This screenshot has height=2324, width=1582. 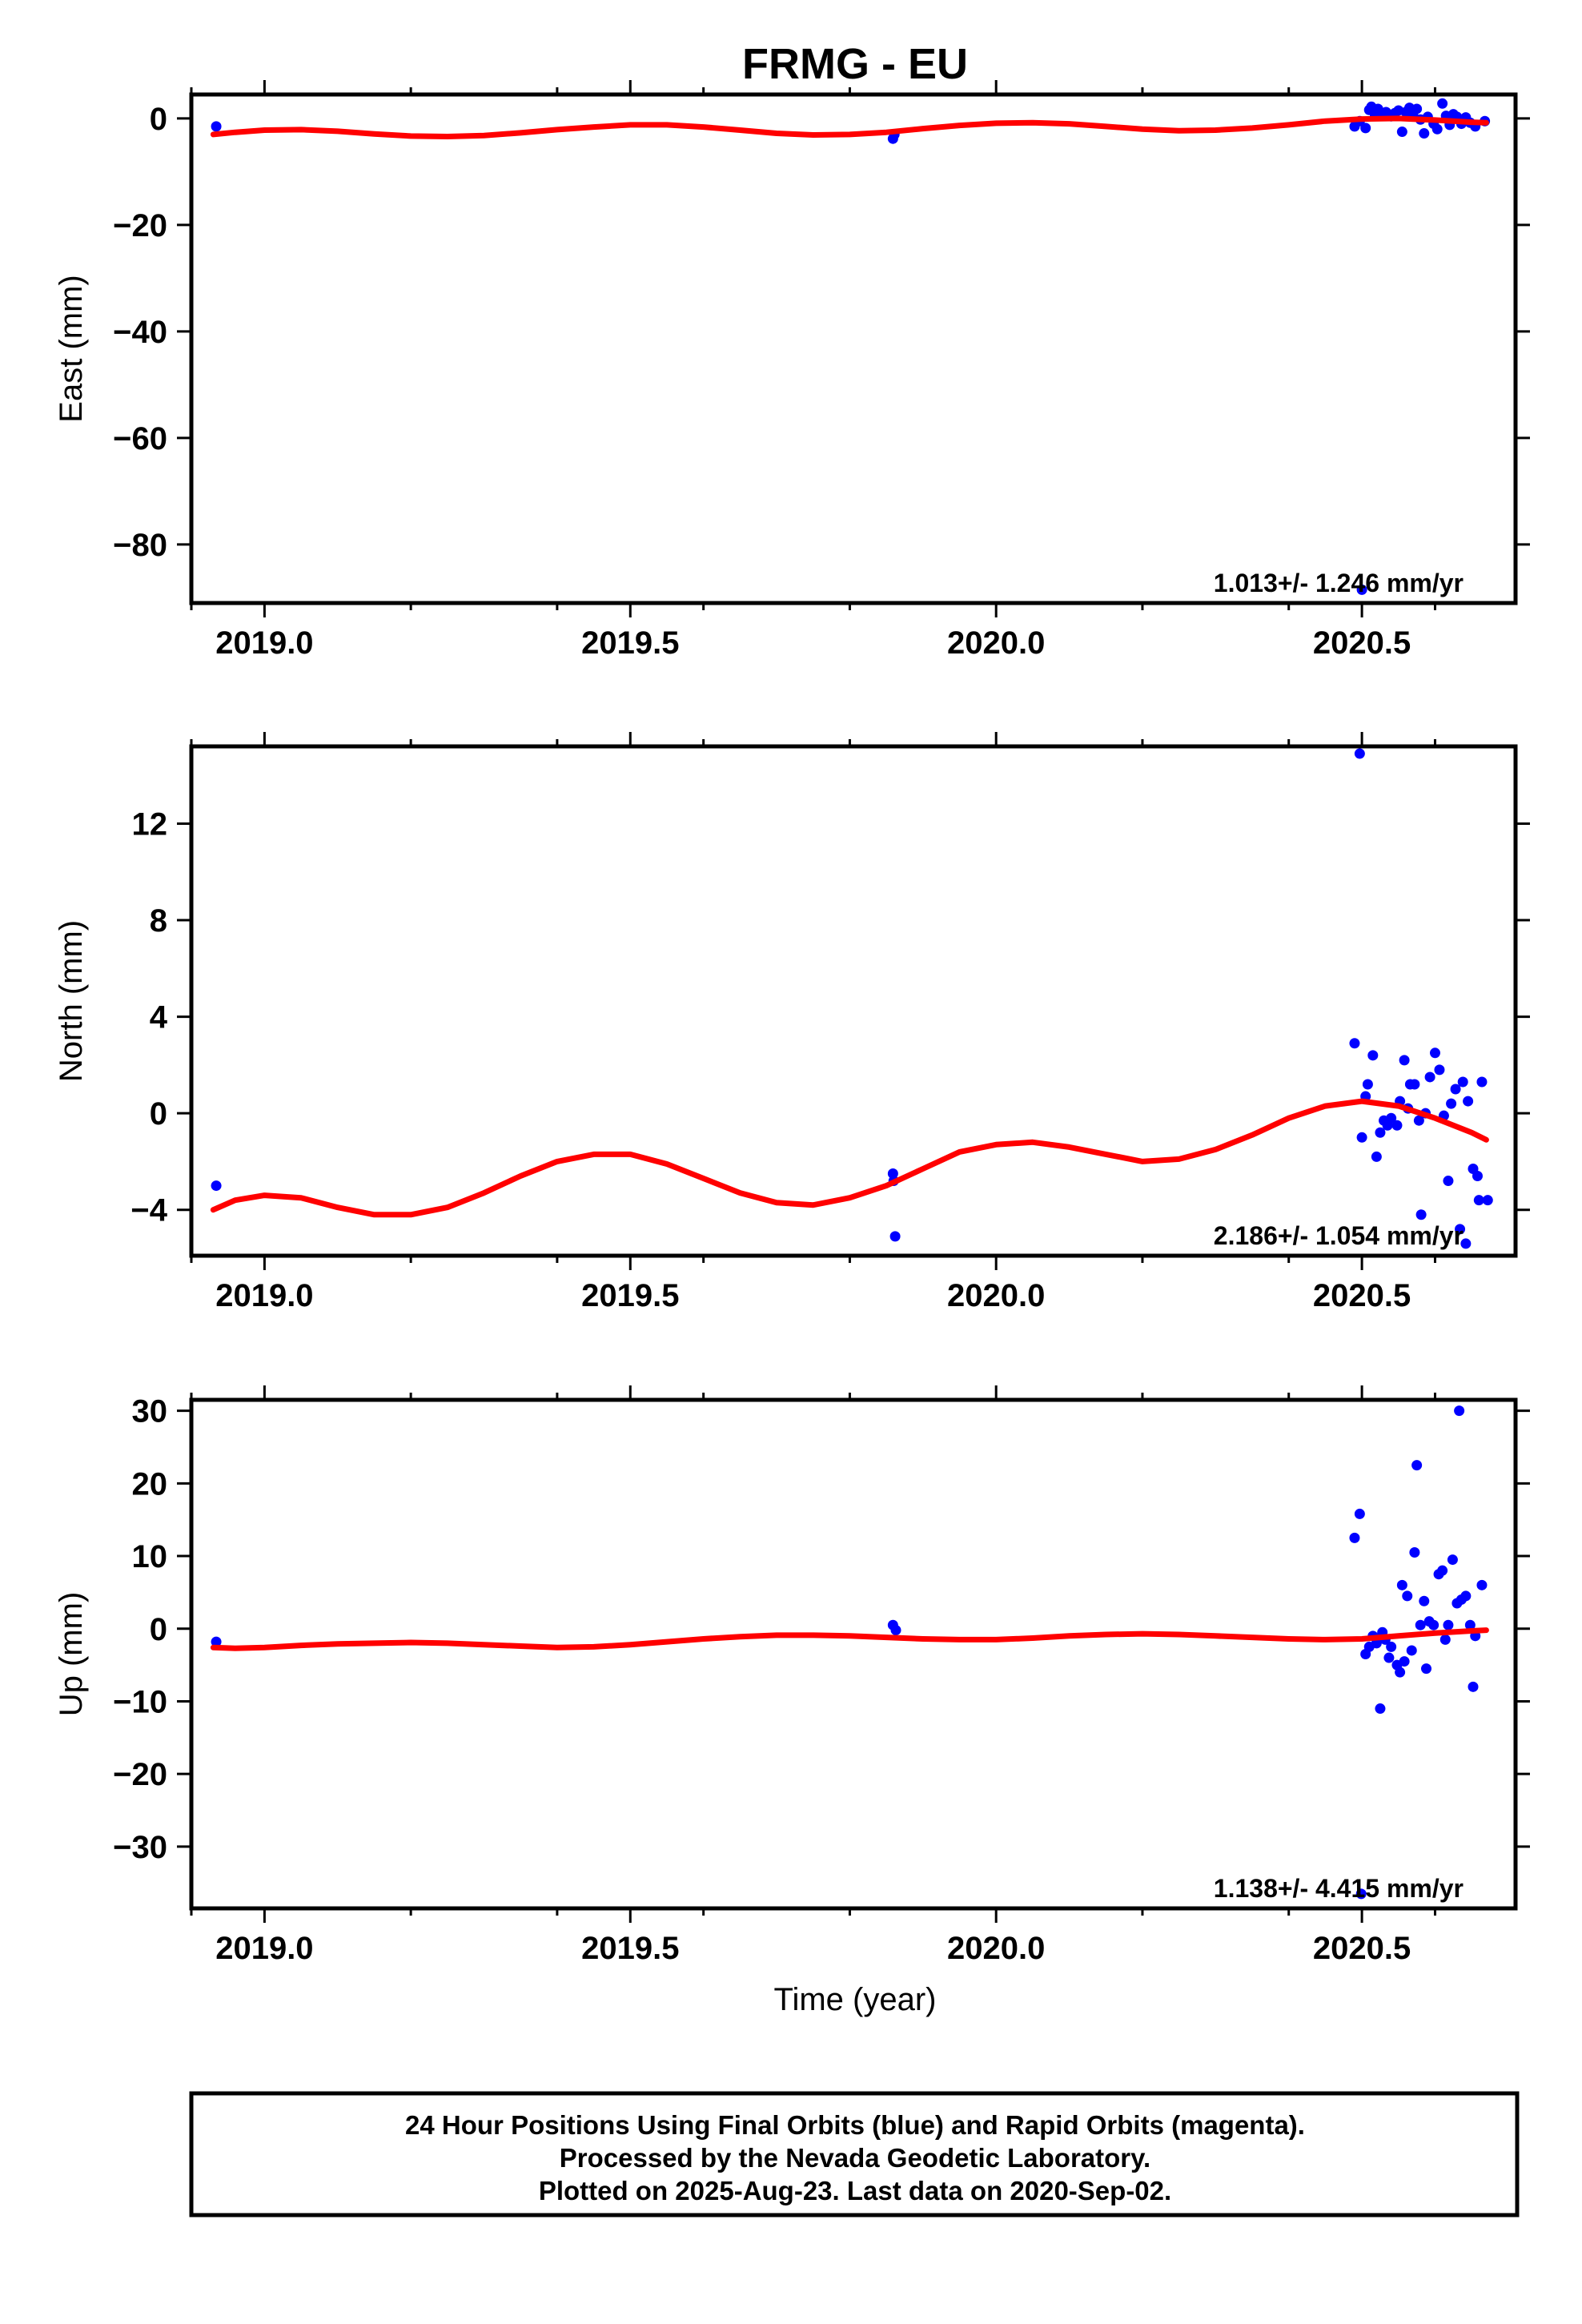 What do you see at coordinates (140, 1847) in the screenshot?
I see `y-tick-label: −30` at bounding box center [140, 1847].